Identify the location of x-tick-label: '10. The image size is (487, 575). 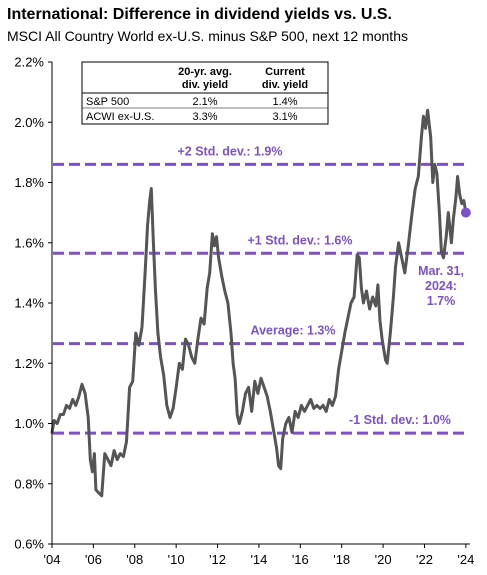
(176, 559).